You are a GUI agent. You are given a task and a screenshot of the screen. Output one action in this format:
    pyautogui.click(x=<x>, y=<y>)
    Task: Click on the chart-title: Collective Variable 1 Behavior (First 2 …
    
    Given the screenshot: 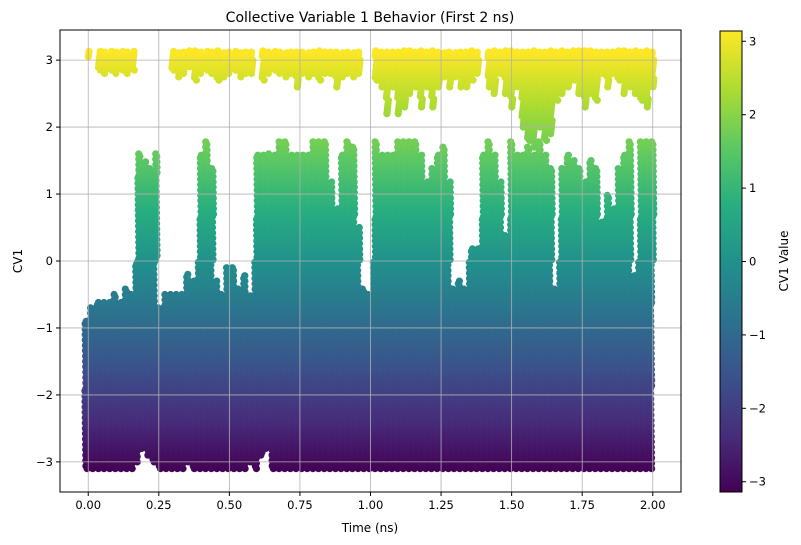 What is the action you would take?
    pyautogui.click(x=370, y=18)
    